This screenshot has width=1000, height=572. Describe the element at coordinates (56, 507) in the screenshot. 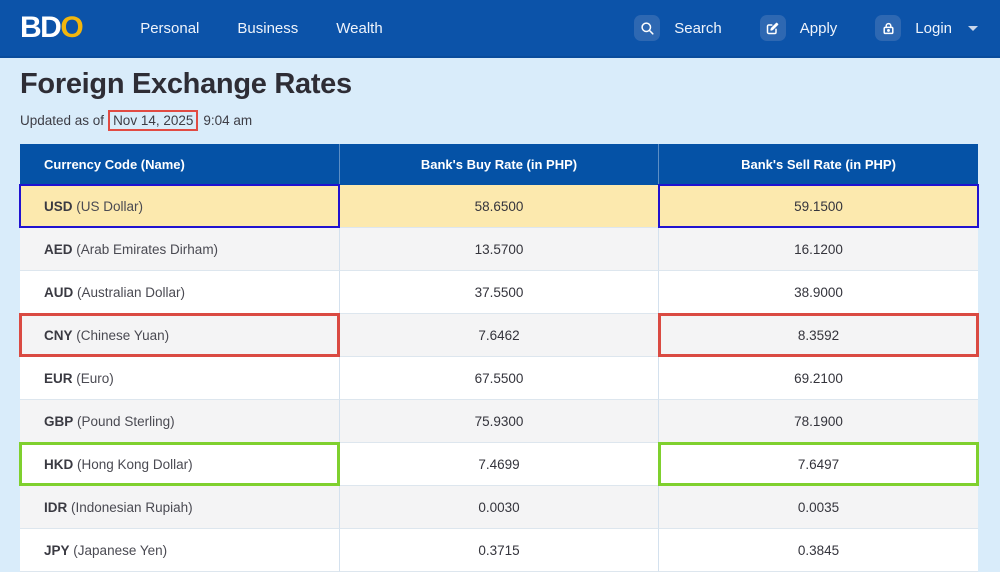

I see `currency-code: IDR` at that location.